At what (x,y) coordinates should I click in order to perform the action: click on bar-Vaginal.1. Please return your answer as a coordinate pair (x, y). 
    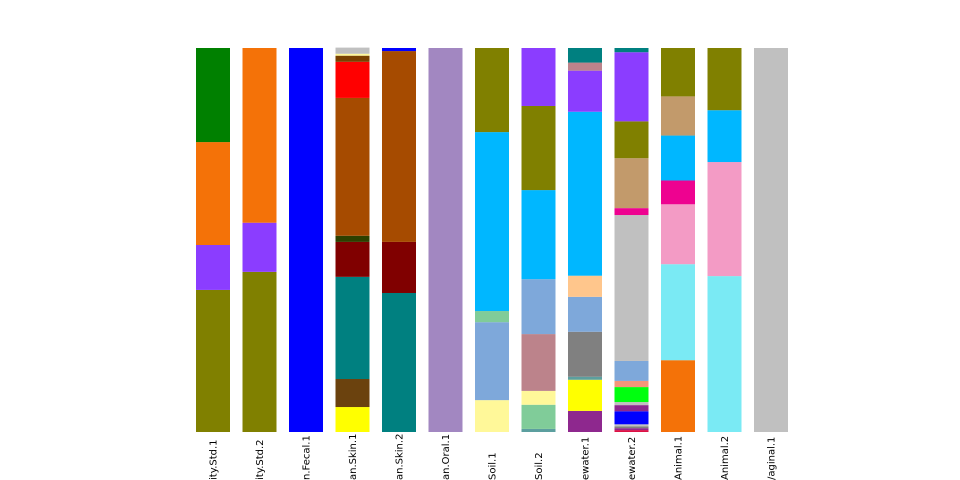
    Looking at the image, I should click on (771, 240).